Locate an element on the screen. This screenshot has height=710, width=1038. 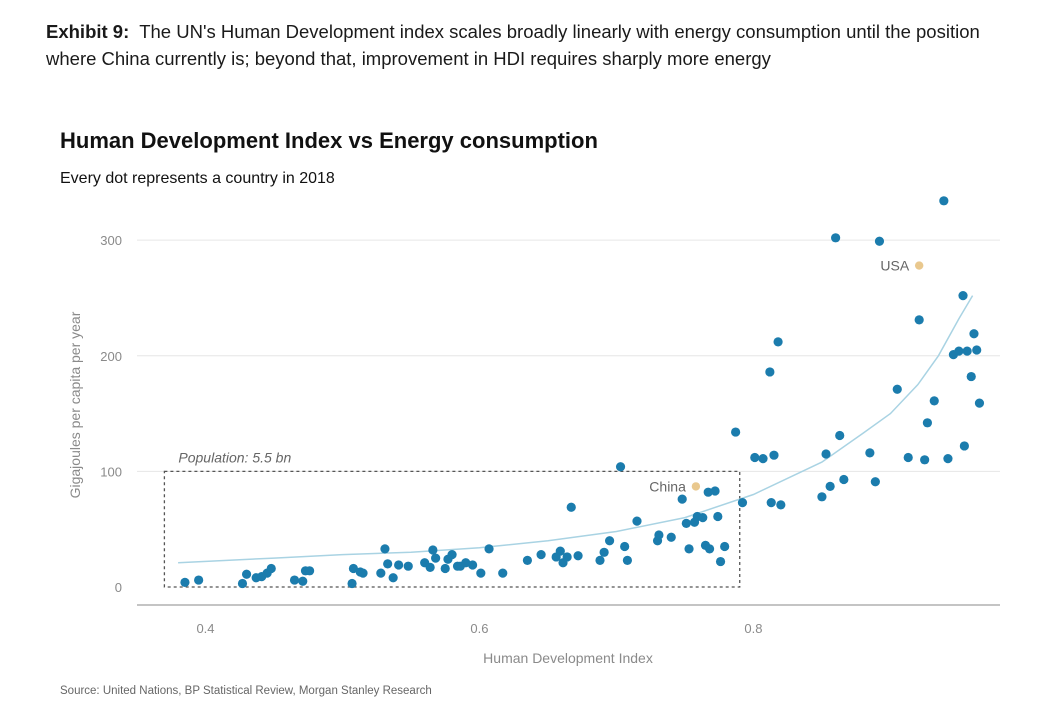
highlighted-points: China USA is located at coordinates (786, 376).